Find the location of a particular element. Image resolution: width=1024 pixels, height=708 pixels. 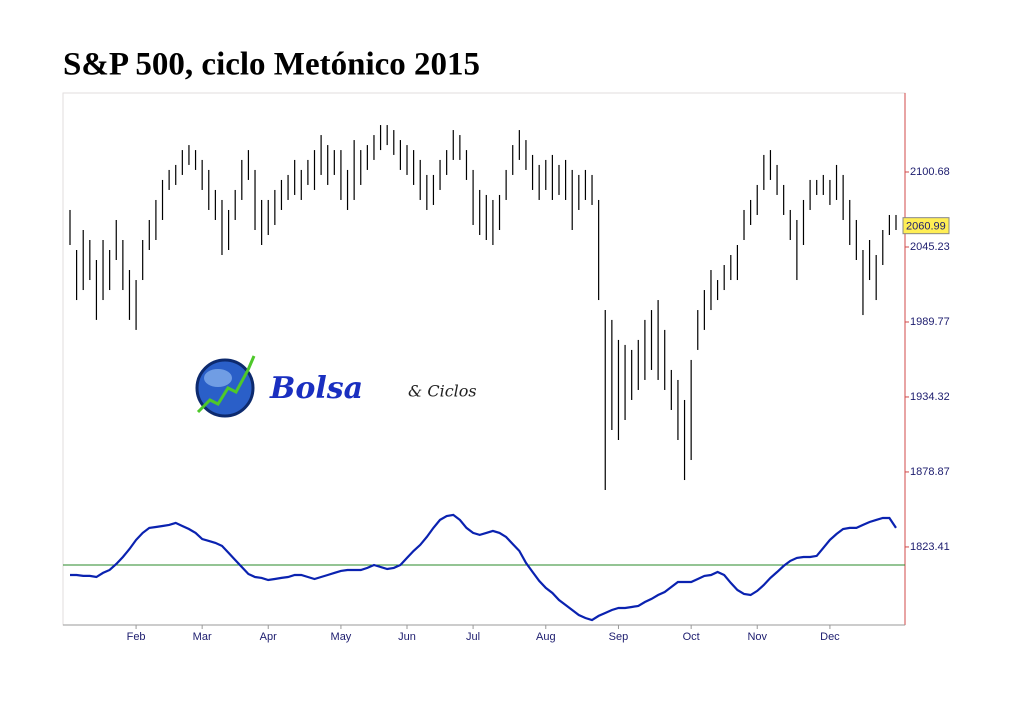

logo-arrow is located at coordinates (226, 384).